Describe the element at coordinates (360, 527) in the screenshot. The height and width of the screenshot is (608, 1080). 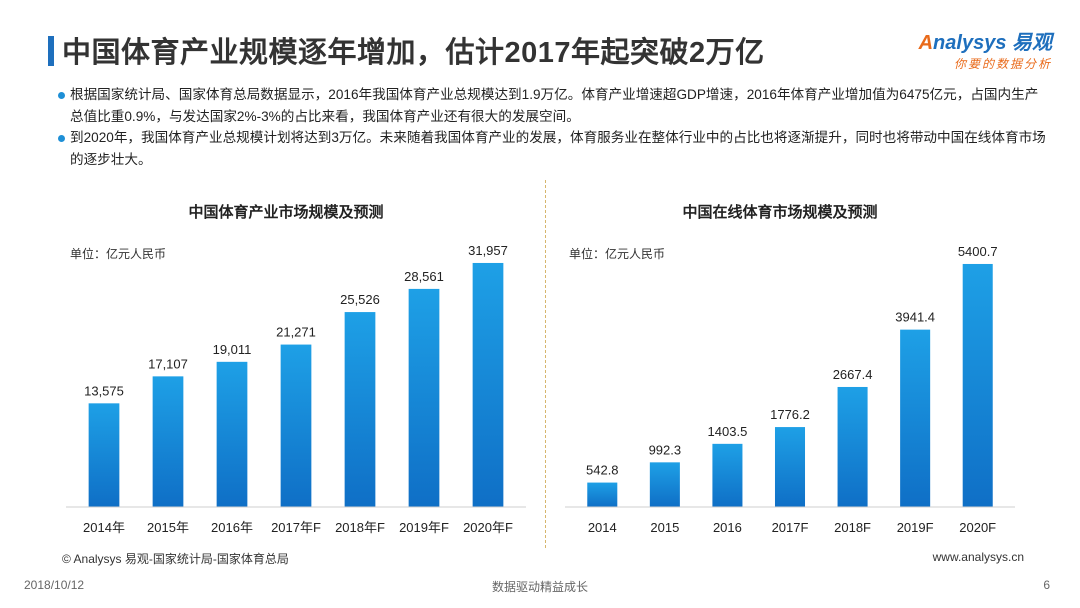
I see `x-tick-label: 2018年F` at that location.